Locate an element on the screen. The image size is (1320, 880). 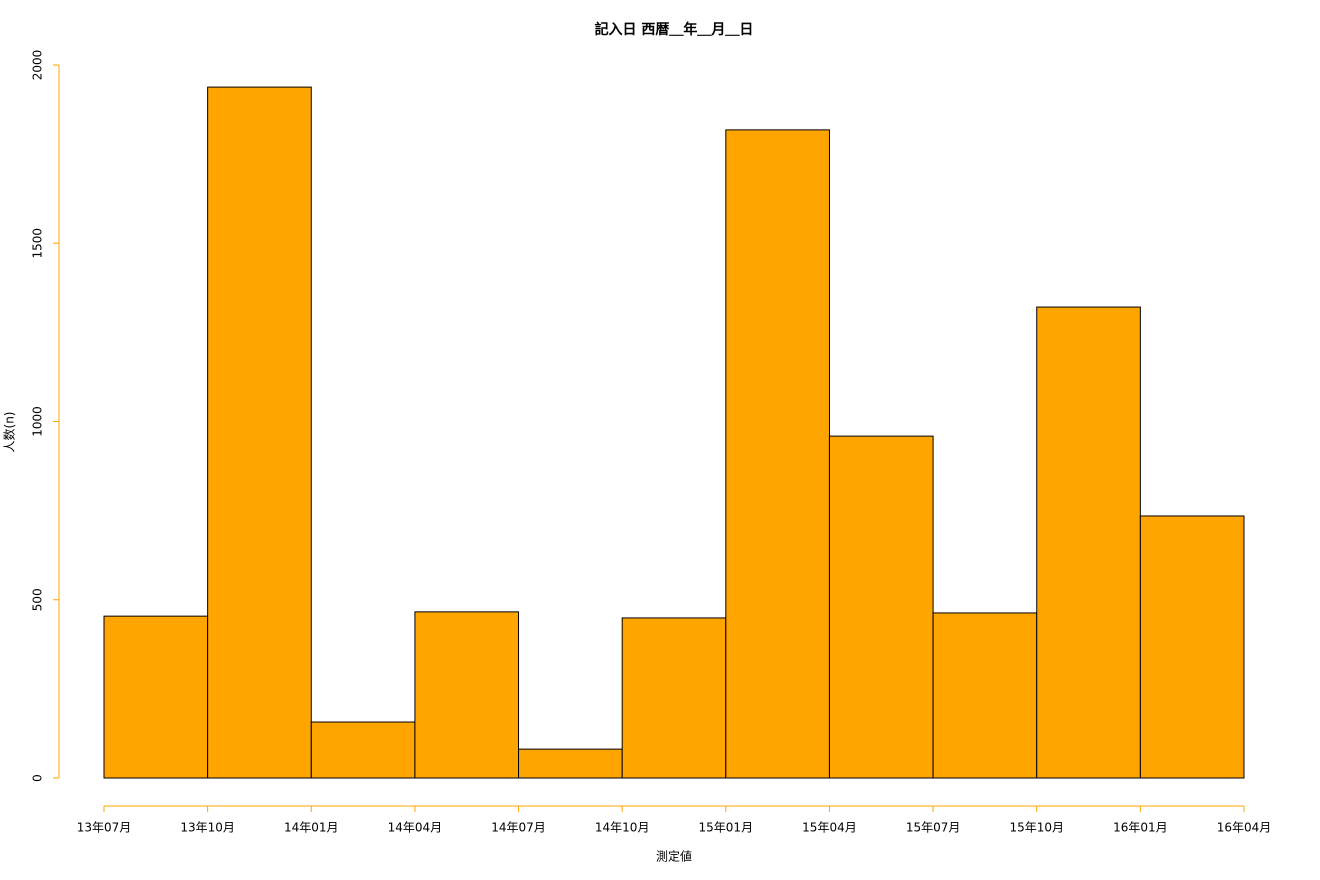
x-tick-label: 15年01月 is located at coordinates (726, 828).